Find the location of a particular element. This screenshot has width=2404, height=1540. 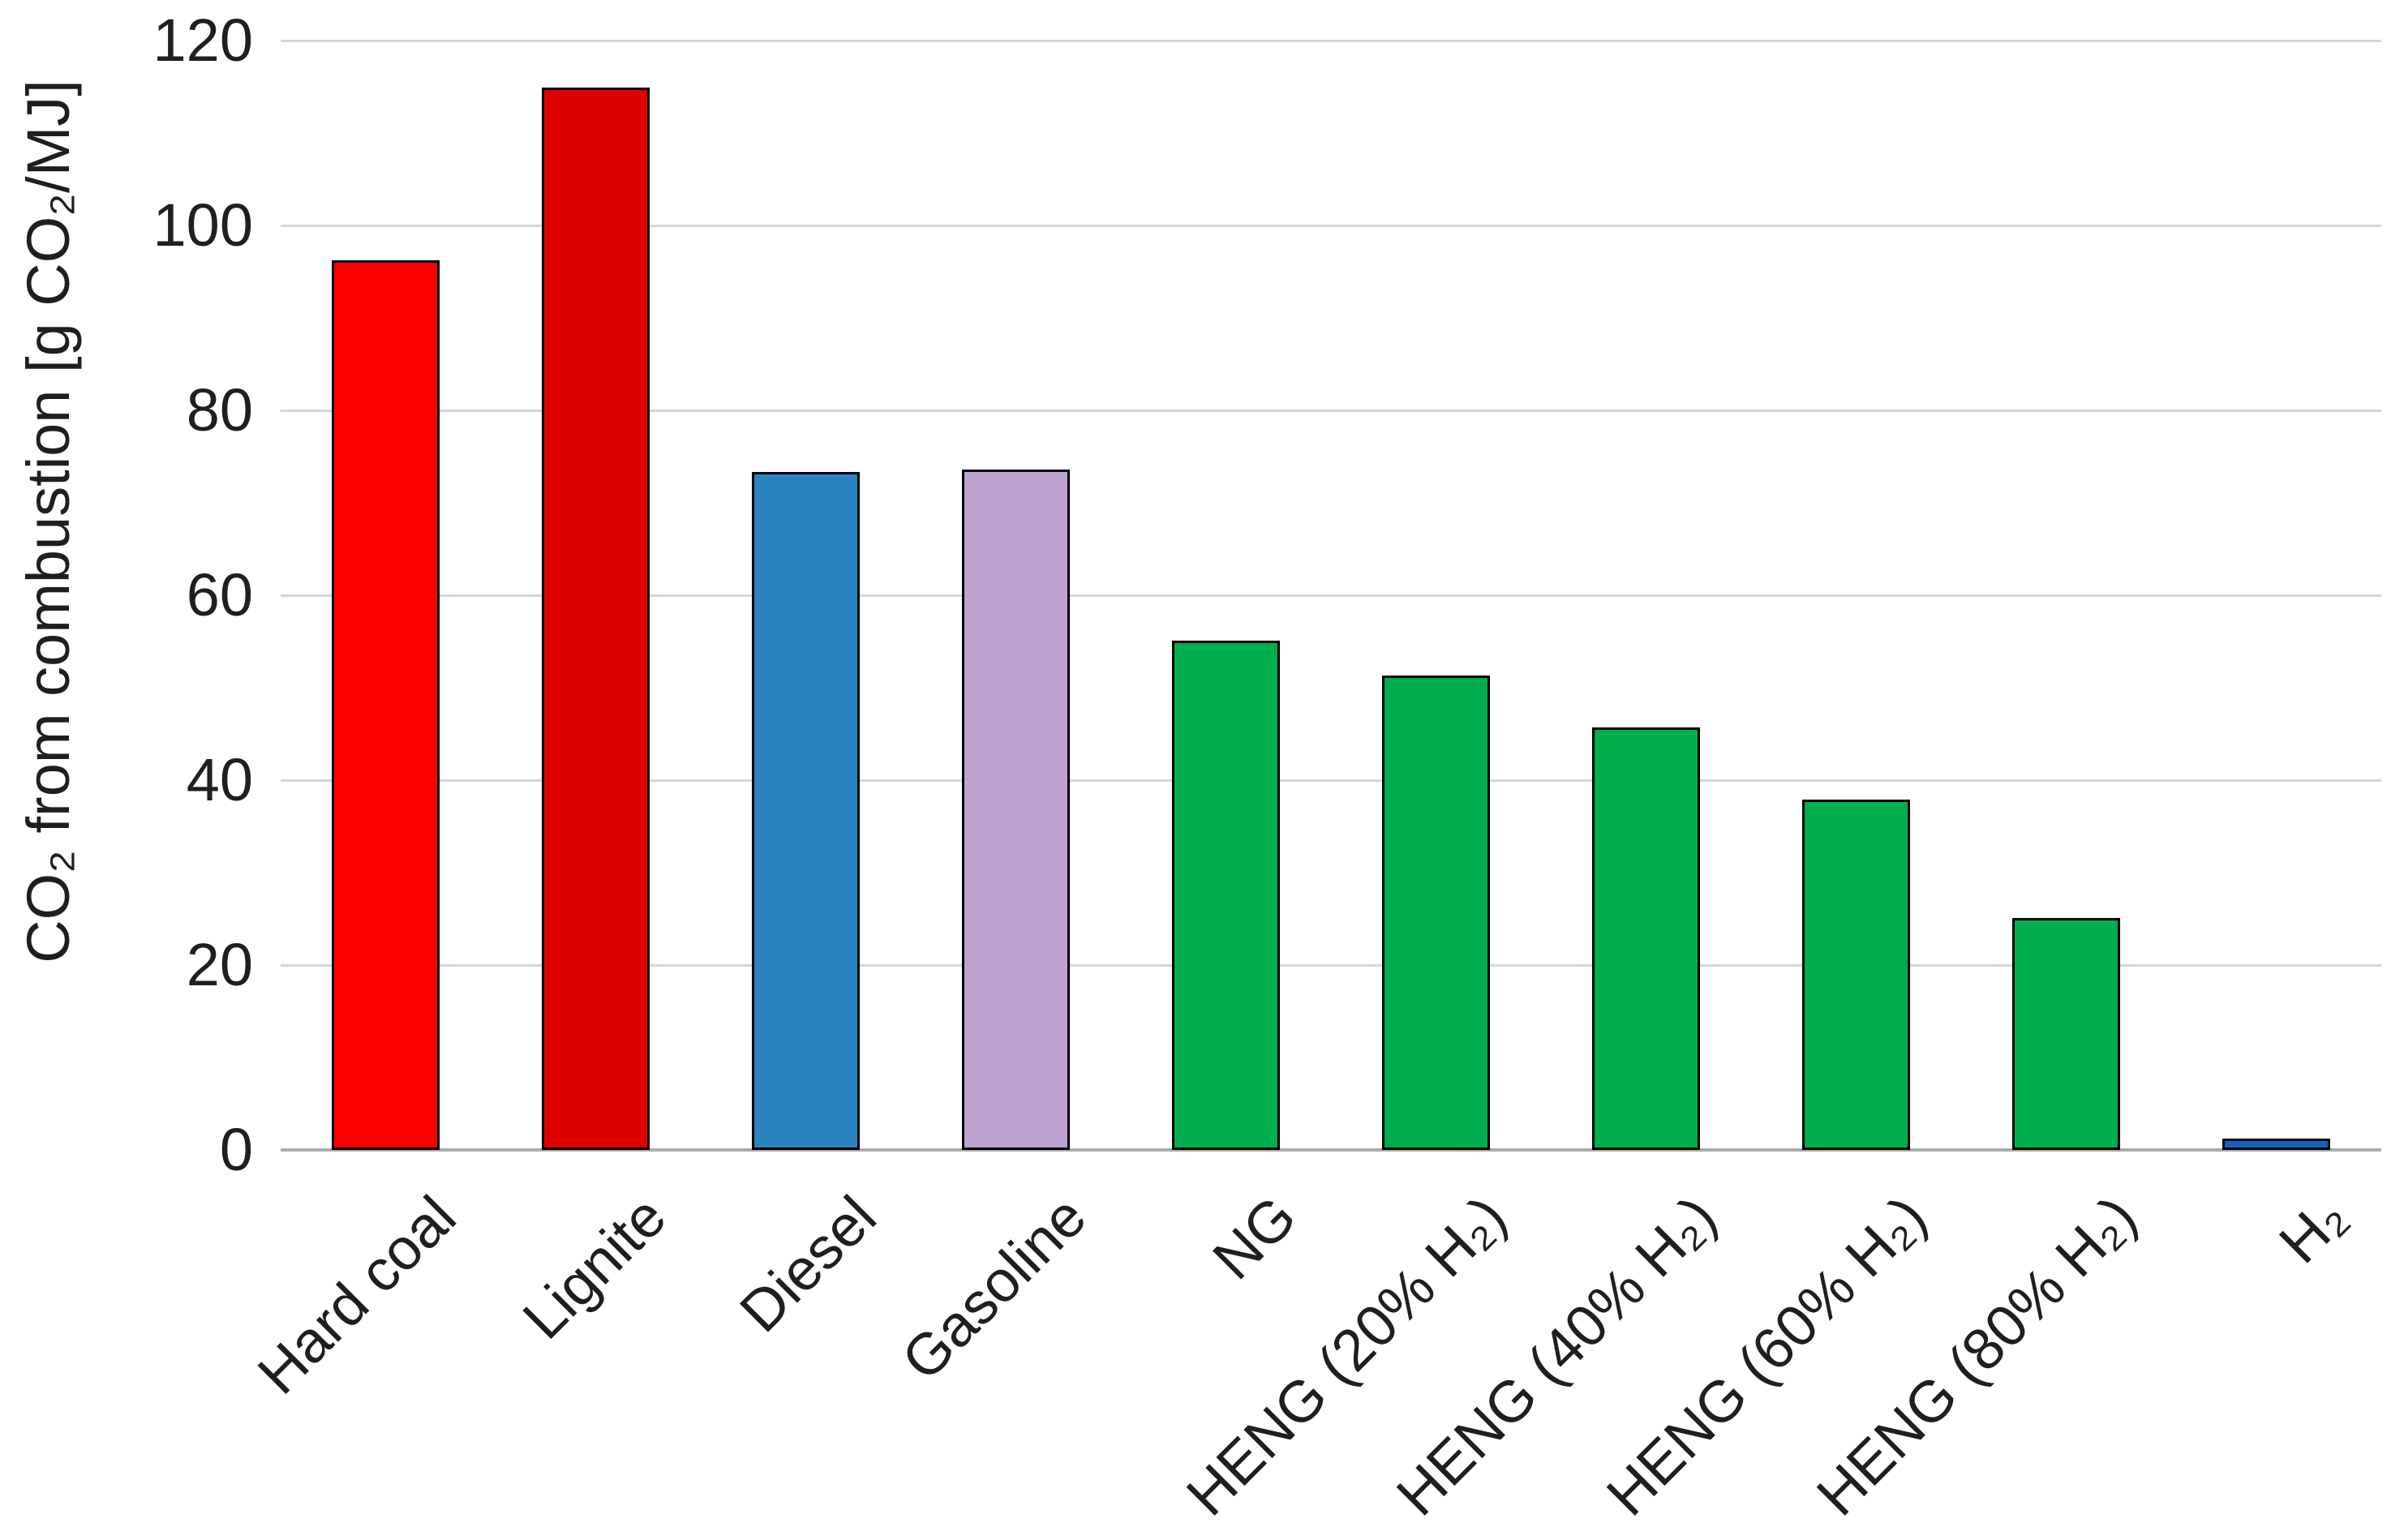

bar-hard-coal is located at coordinates (386, 705).